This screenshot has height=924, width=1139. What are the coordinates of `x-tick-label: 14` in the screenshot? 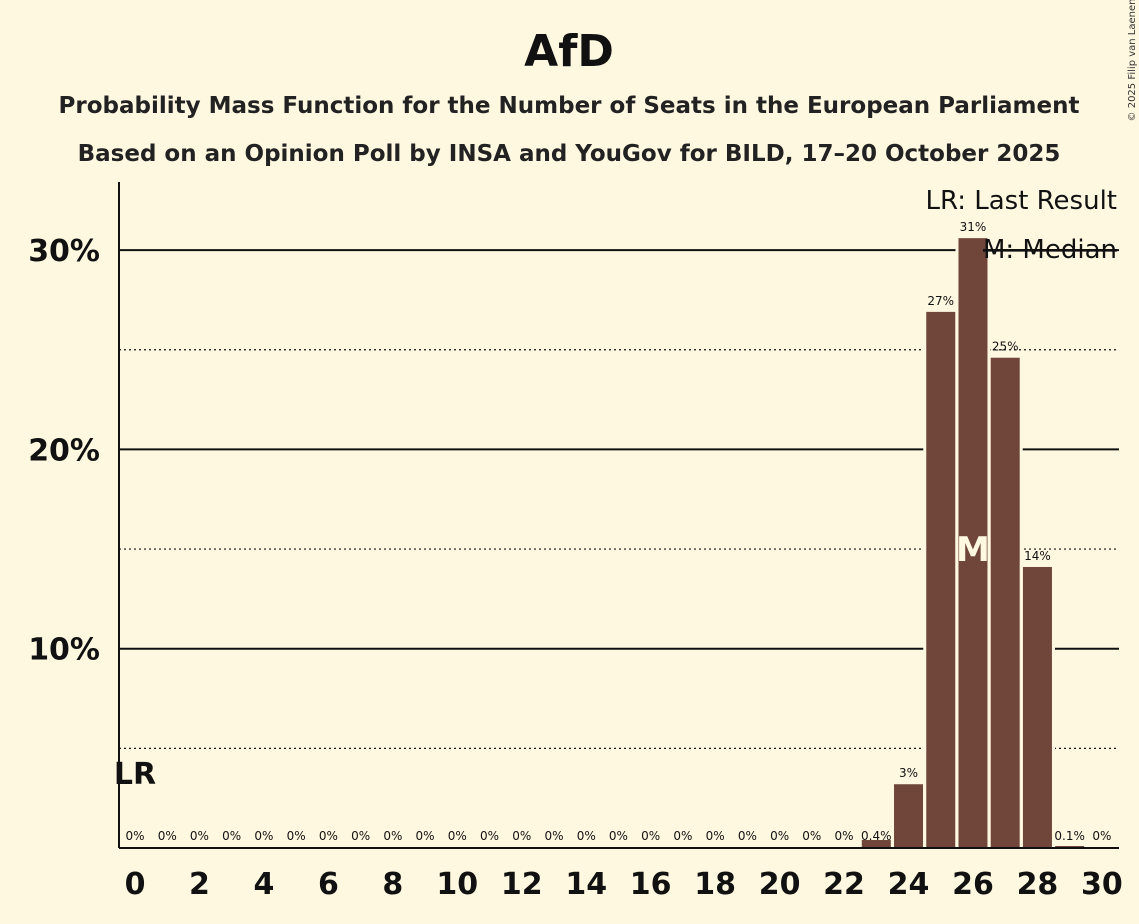 It's located at (586, 884).